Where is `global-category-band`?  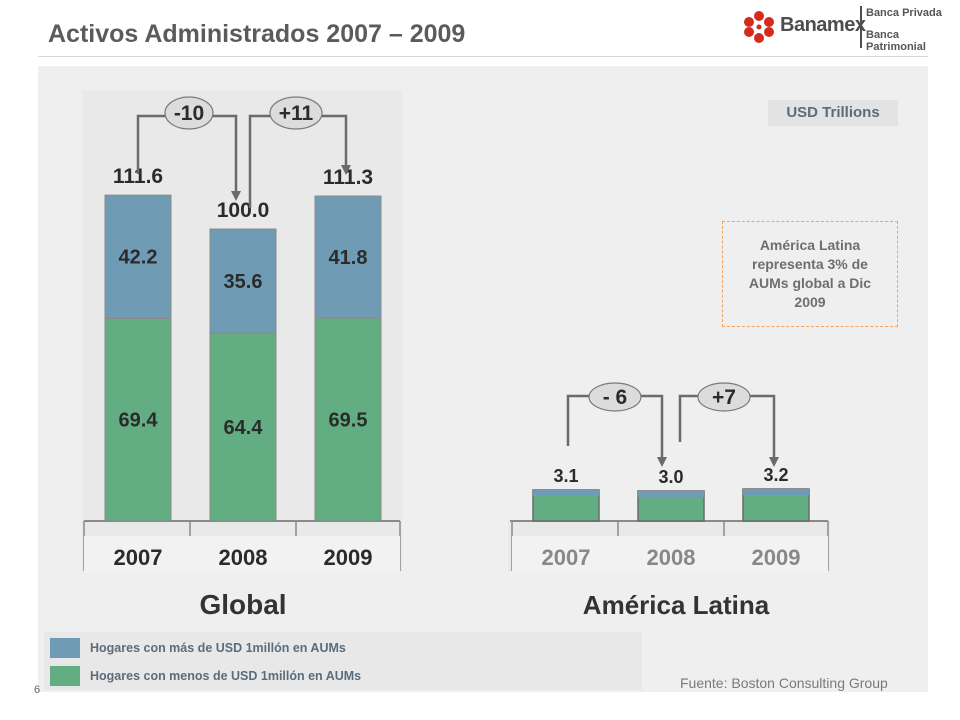
global-category-band is located at coordinates (242, 554).